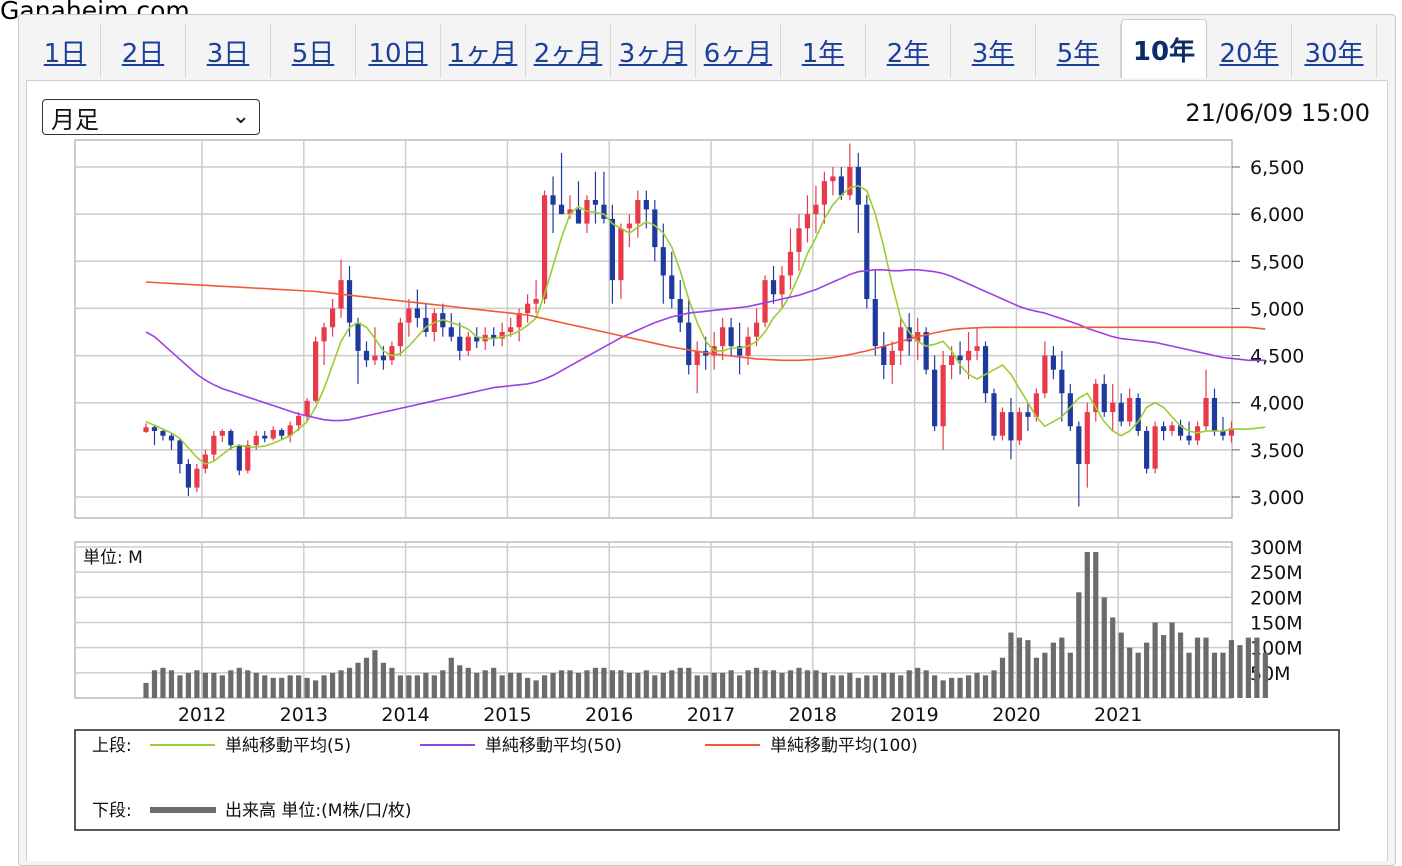  I want to click on tab-range-11: 3年, so click(993, 51).